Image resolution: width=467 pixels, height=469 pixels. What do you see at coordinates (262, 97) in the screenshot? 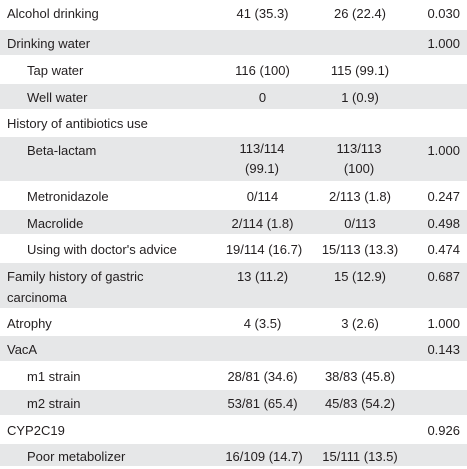
I see `group-1-value: 0` at bounding box center [262, 97].